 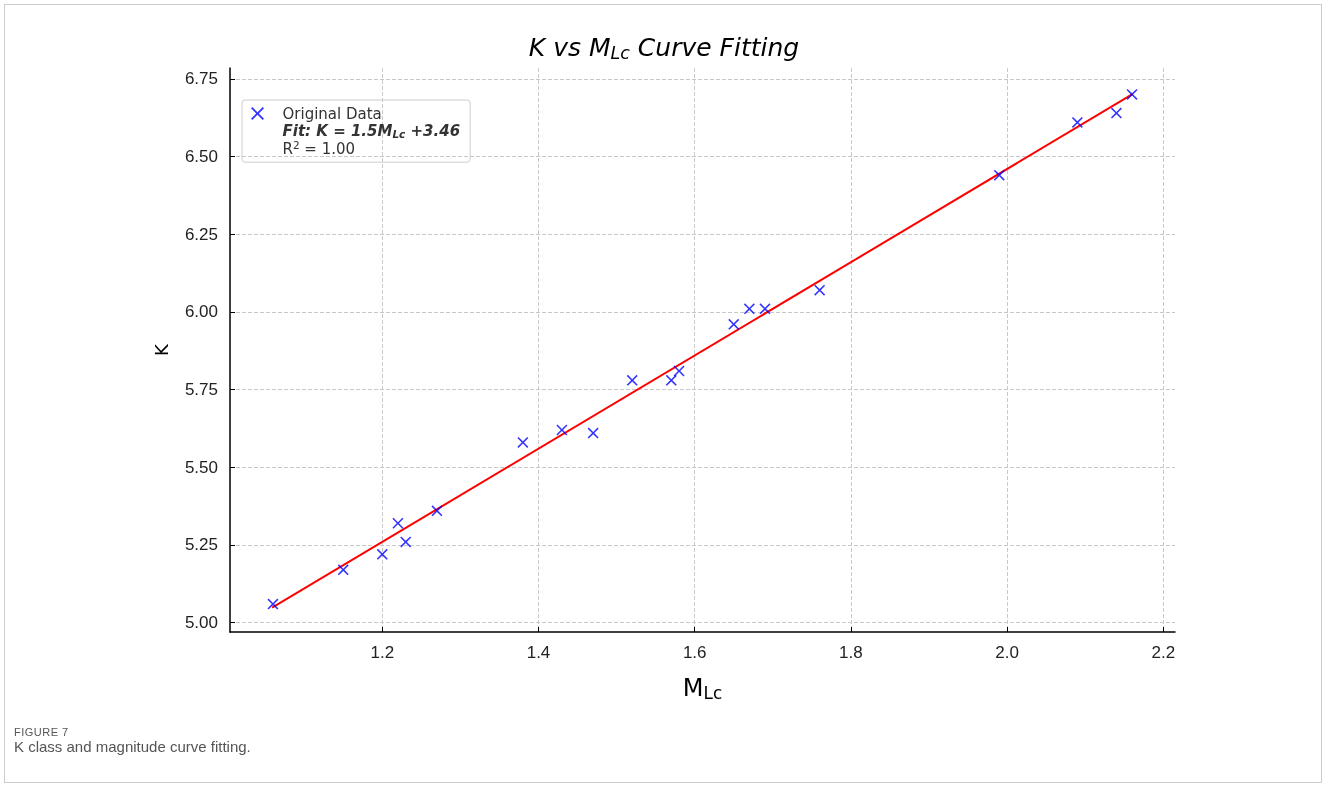 I want to click on y-tick-label: 5.00, so click(x=201, y=623).